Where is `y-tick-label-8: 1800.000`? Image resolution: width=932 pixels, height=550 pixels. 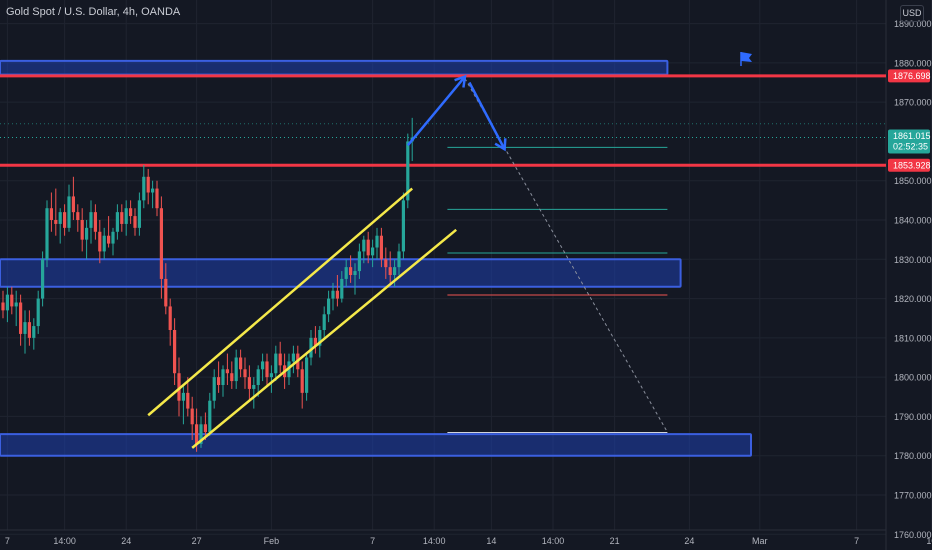 y-tick-label-8: 1800.000 is located at coordinates (913, 378).